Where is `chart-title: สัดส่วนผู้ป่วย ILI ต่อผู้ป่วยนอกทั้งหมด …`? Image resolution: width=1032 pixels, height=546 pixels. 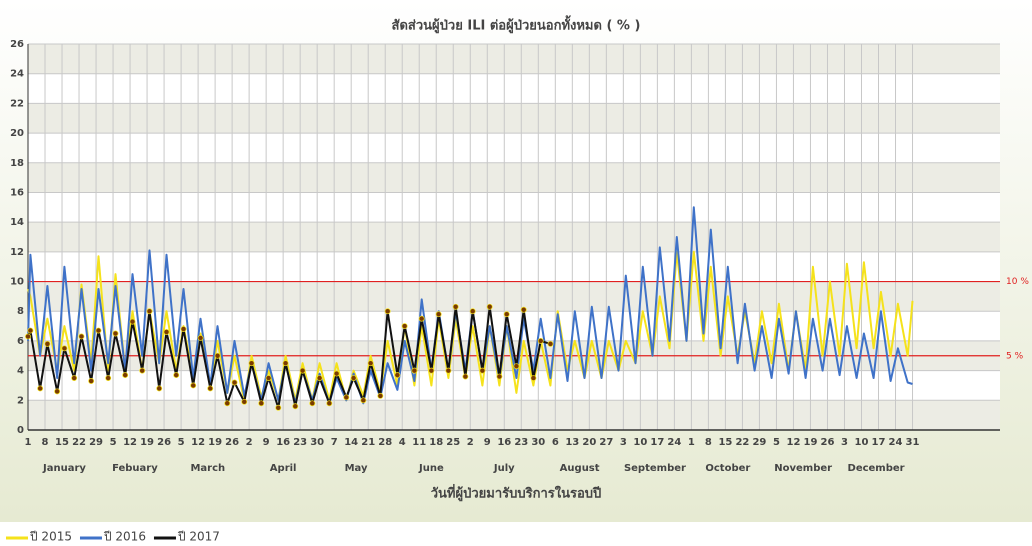
chart-title: สัดส่วนผู้ป่วย ILI ต่อผู้ป่วยนอกทั้งหมด … is located at coordinates (516, 24).